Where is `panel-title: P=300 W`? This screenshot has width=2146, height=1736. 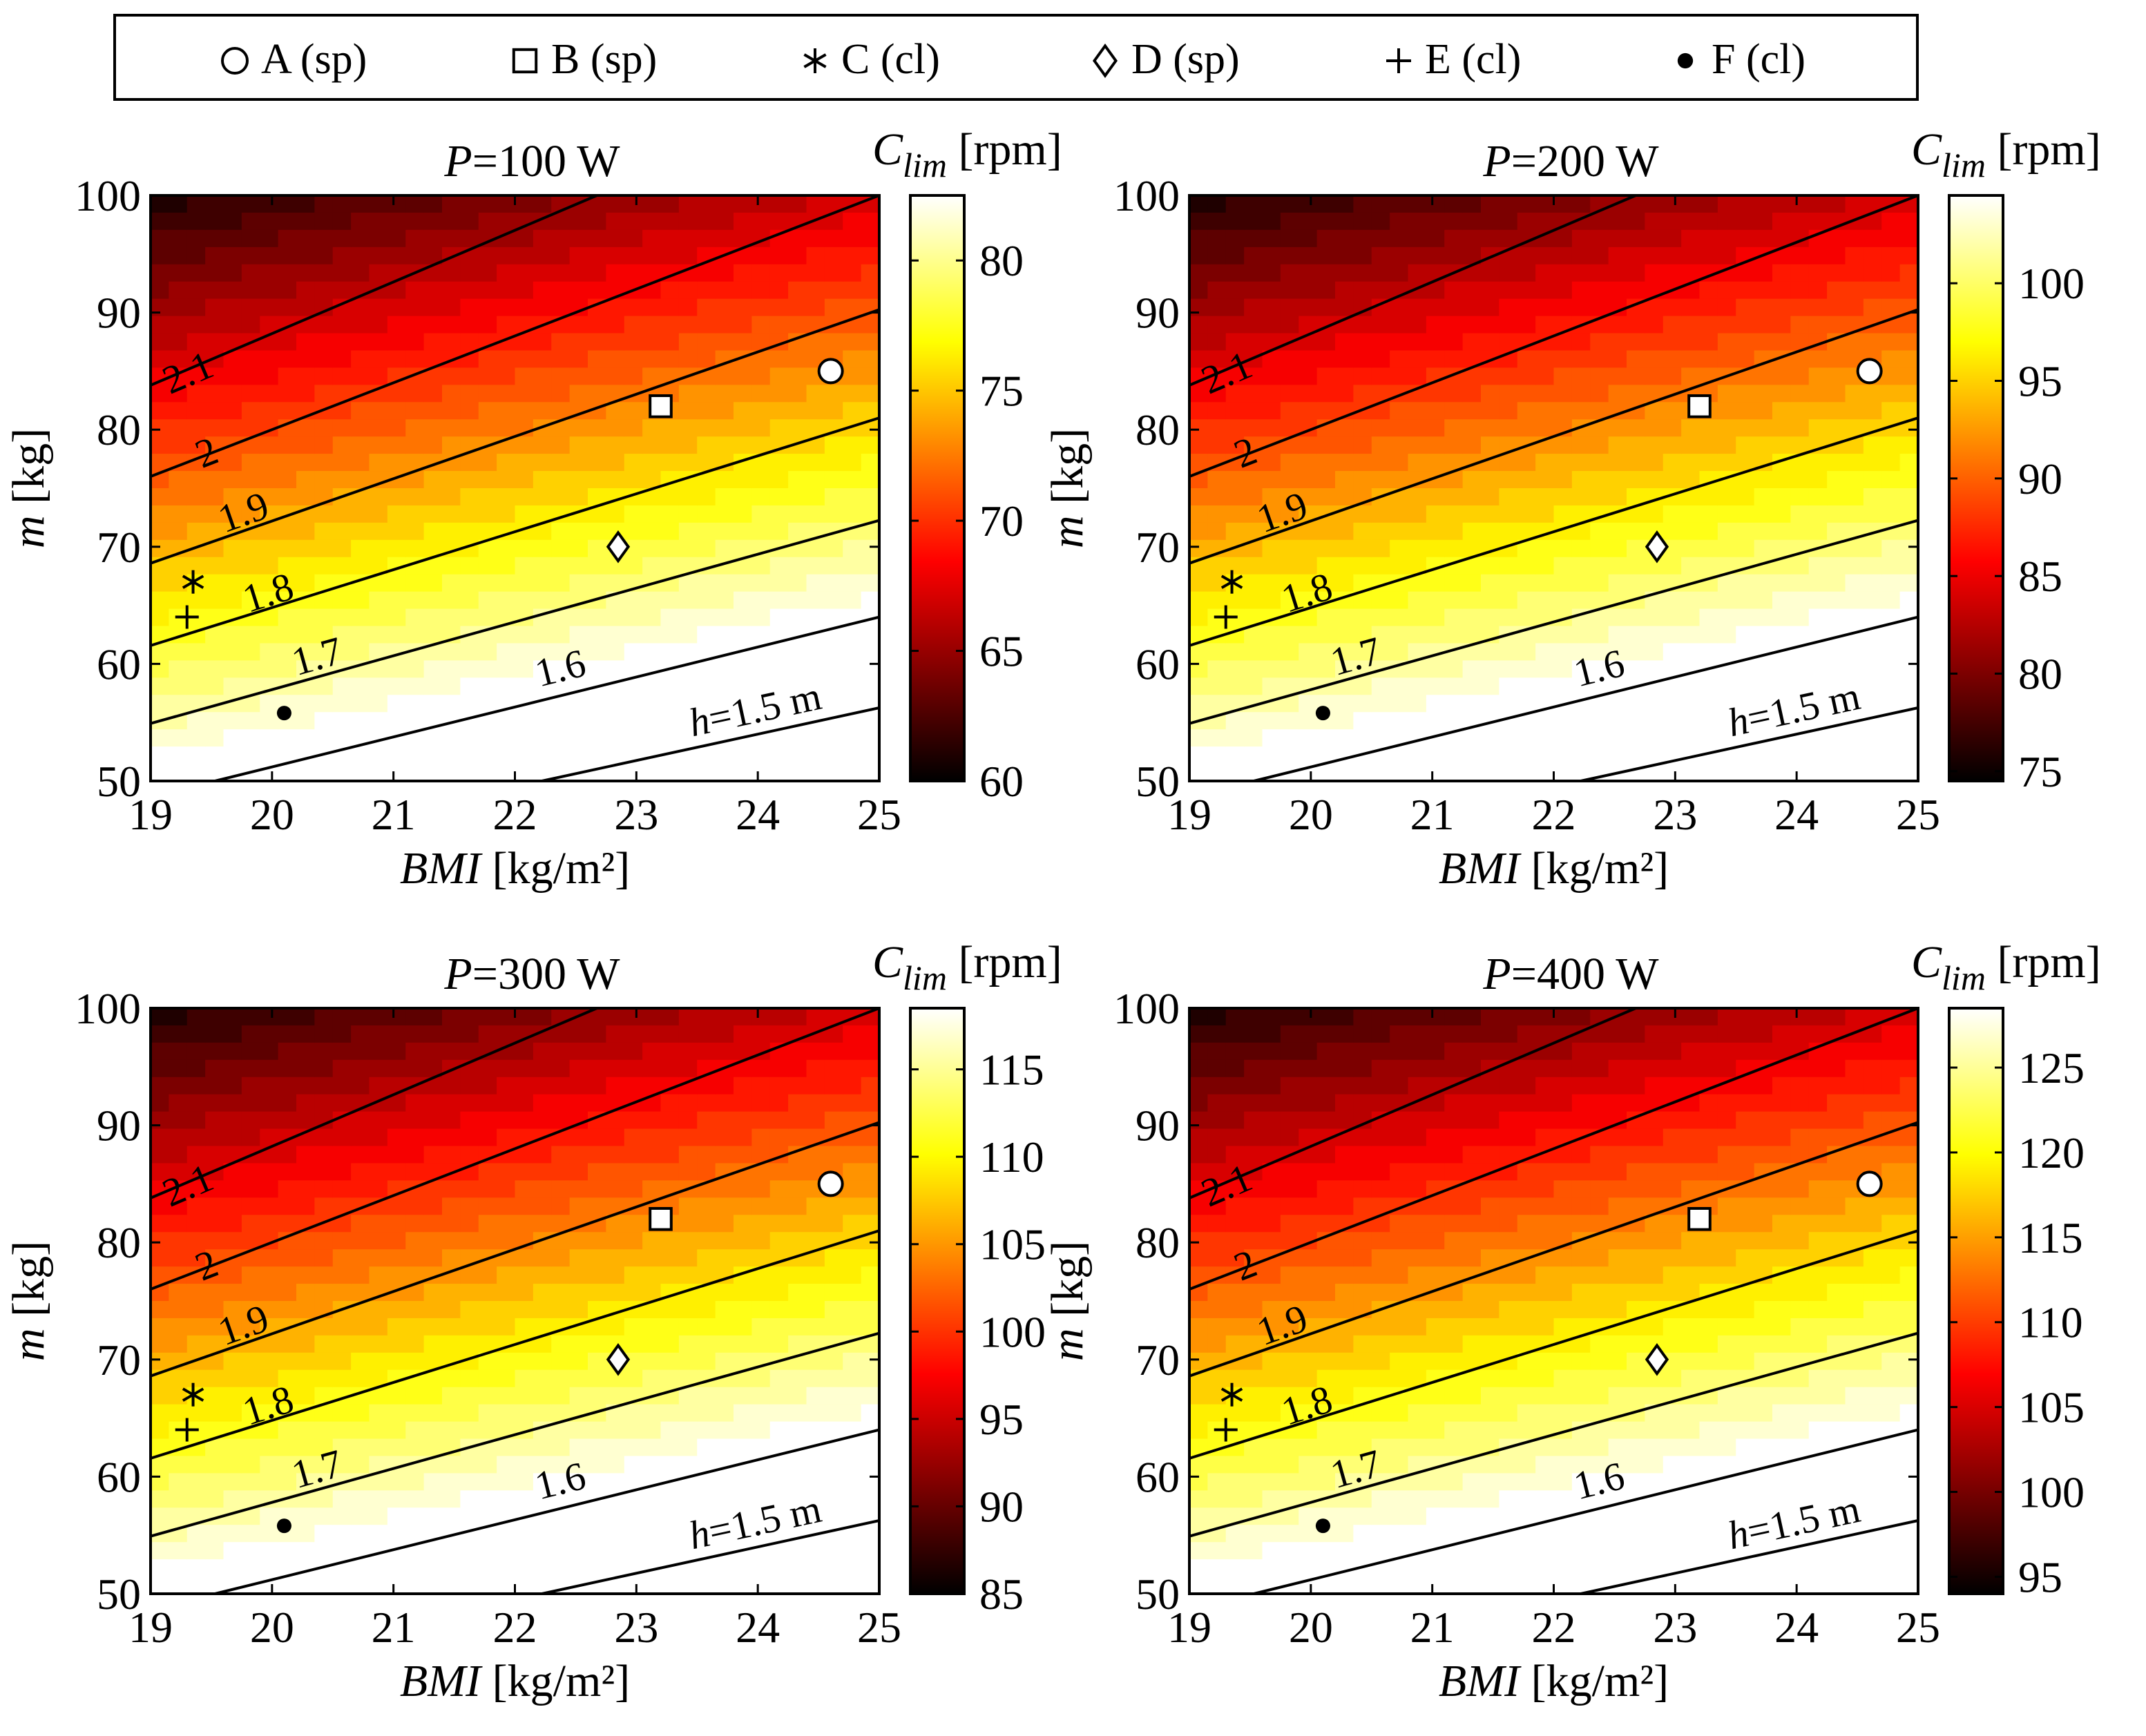 panel-title: P=300 W is located at coordinates (531, 974).